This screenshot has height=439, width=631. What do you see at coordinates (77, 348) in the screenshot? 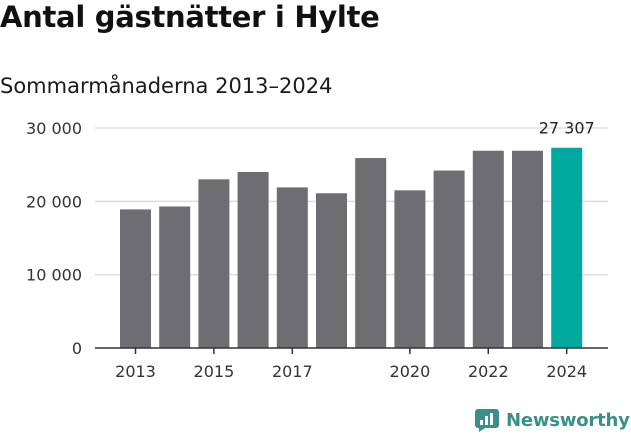
I see `y-tick-label: 0` at bounding box center [77, 348].